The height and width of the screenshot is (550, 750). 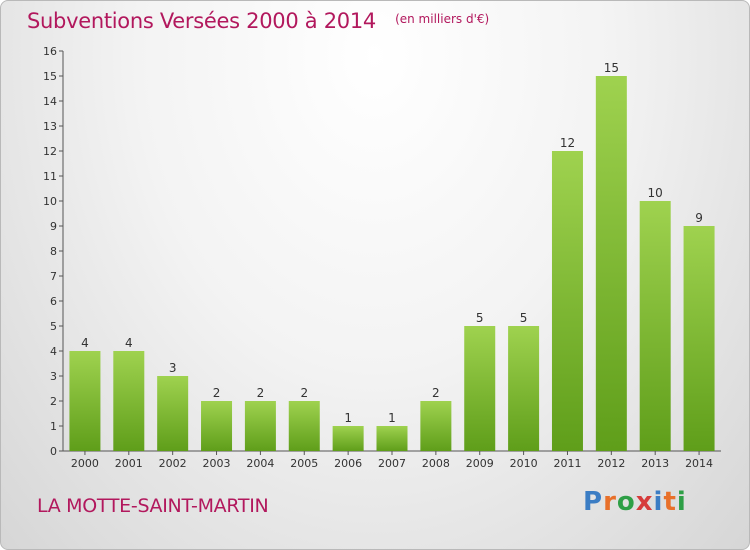 I want to click on bar-value-label: 10, so click(x=655, y=193).